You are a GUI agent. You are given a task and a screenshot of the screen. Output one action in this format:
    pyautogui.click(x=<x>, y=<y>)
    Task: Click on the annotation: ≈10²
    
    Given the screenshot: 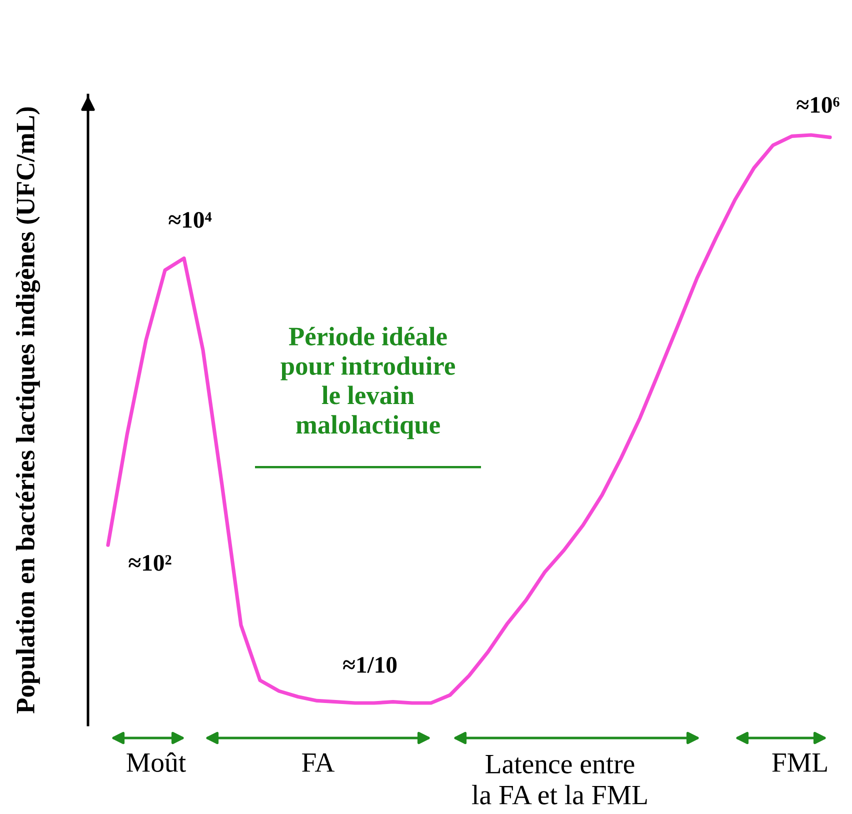 What is the action you would take?
    pyautogui.click(x=150, y=562)
    